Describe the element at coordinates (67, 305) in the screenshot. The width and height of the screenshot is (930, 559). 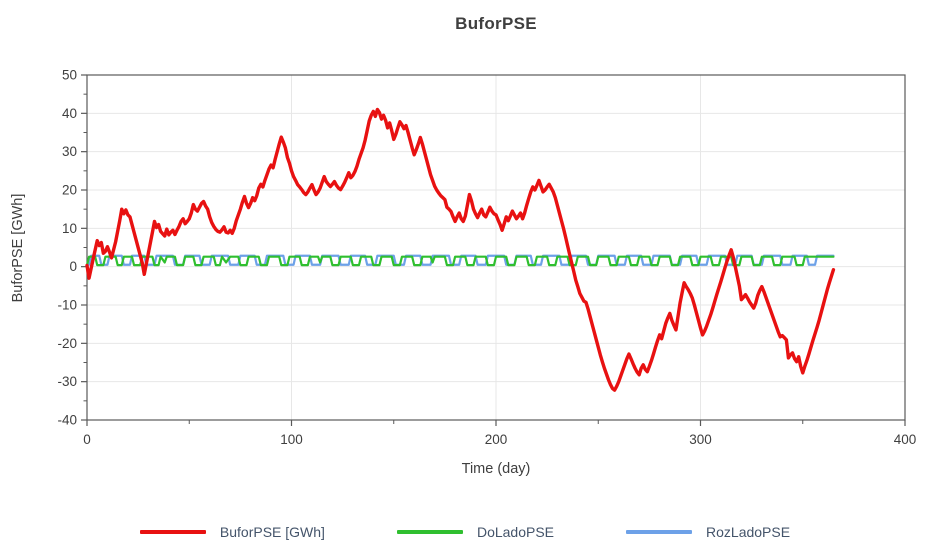
I see `y-tick-label: -10` at that location.